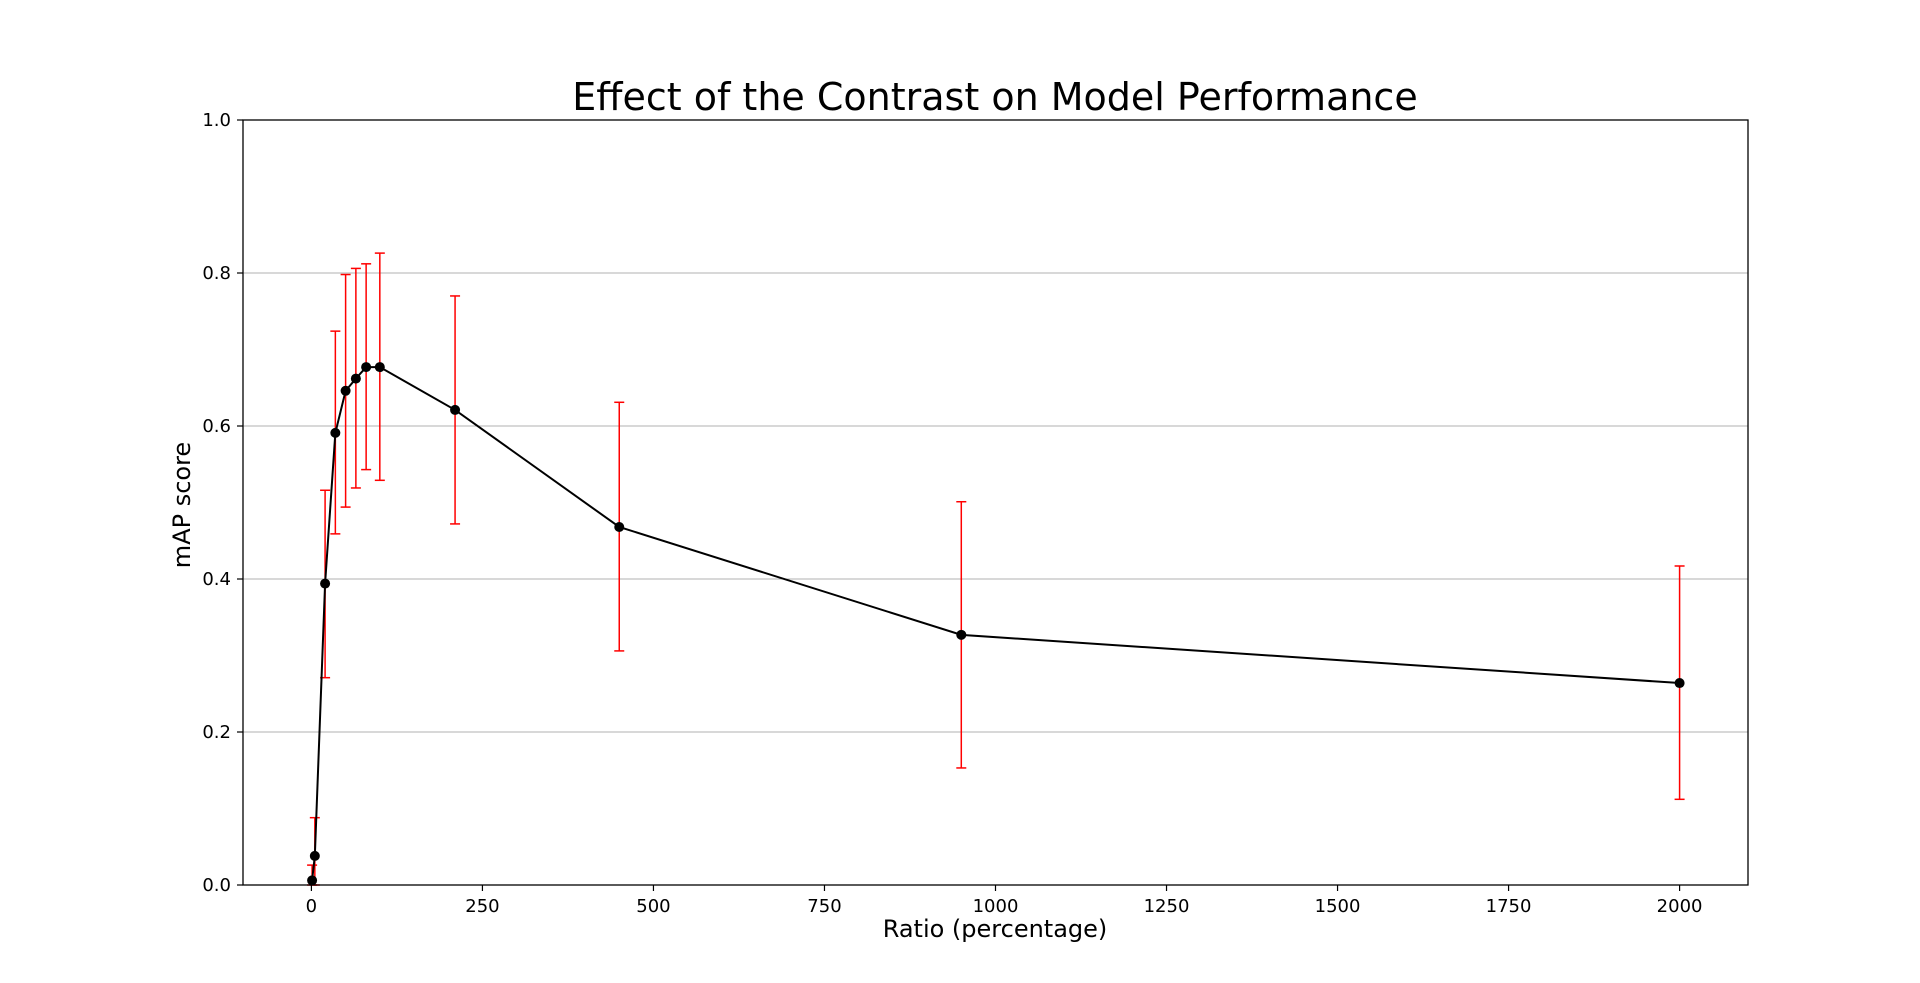 The height and width of the screenshot is (983, 1920). I want to click on y-tick-label: 0.0, so click(216, 885).